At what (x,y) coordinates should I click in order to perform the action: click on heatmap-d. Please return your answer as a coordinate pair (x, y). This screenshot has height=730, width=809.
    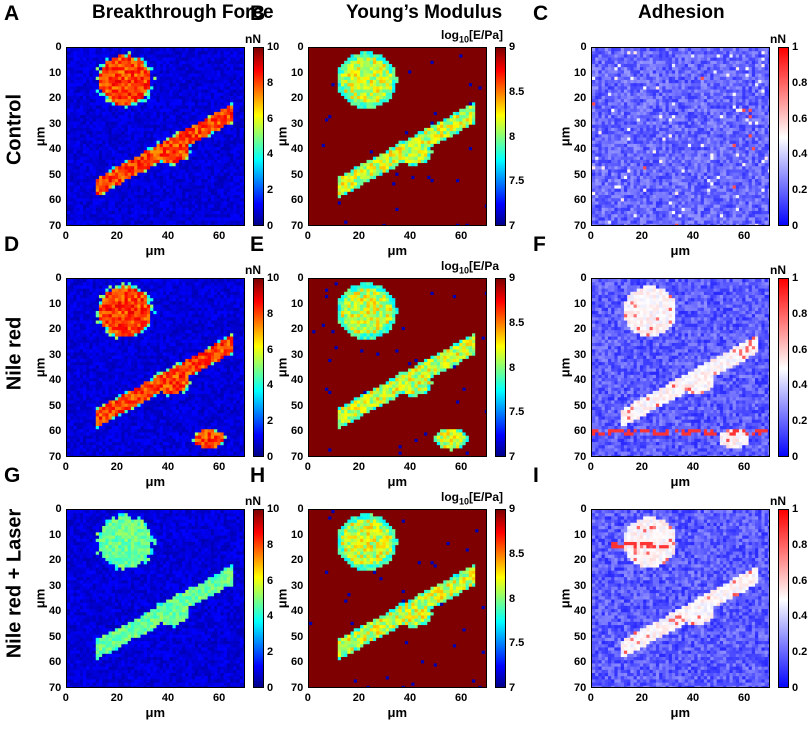
    Looking at the image, I should click on (155, 367).